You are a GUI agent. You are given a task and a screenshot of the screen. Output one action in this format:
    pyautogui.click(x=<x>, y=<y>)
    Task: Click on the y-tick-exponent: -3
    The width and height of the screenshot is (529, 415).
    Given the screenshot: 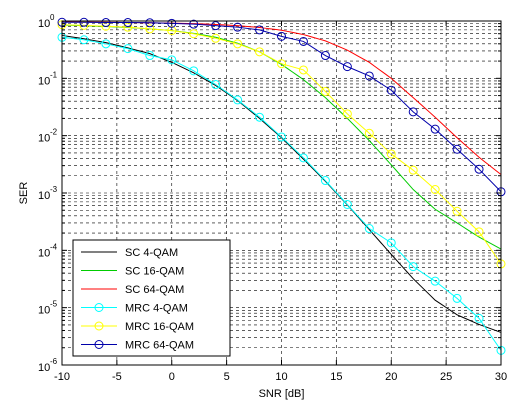 What is the action you would take?
    pyautogui.click(x=54, y=189)
    